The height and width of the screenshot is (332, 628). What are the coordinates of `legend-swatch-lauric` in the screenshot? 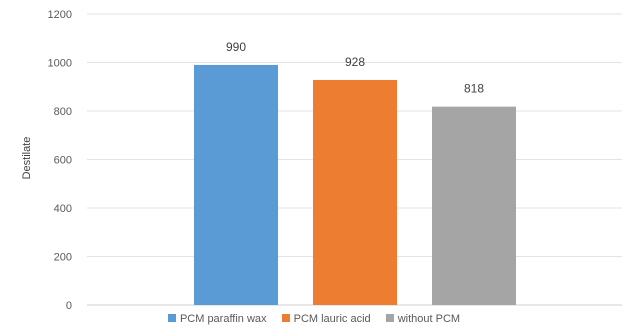 It's located at (285, 318).